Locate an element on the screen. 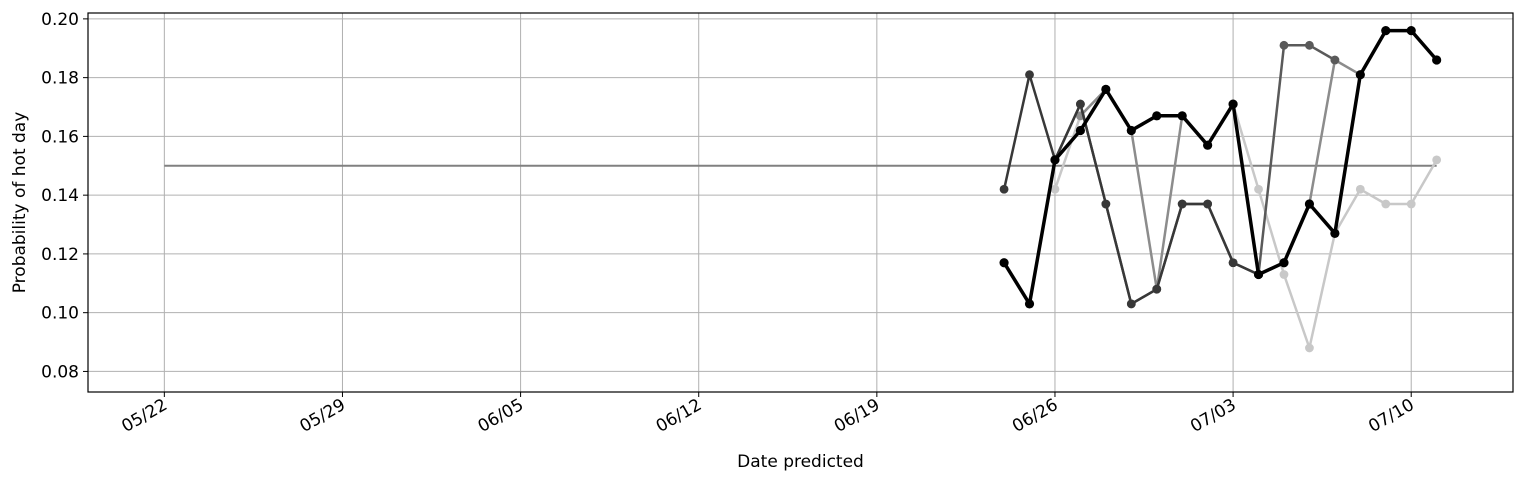 The width and height of the screenshot is (1528, 481). x-tick-label: 06/12 is located at coordinates (679, 416).